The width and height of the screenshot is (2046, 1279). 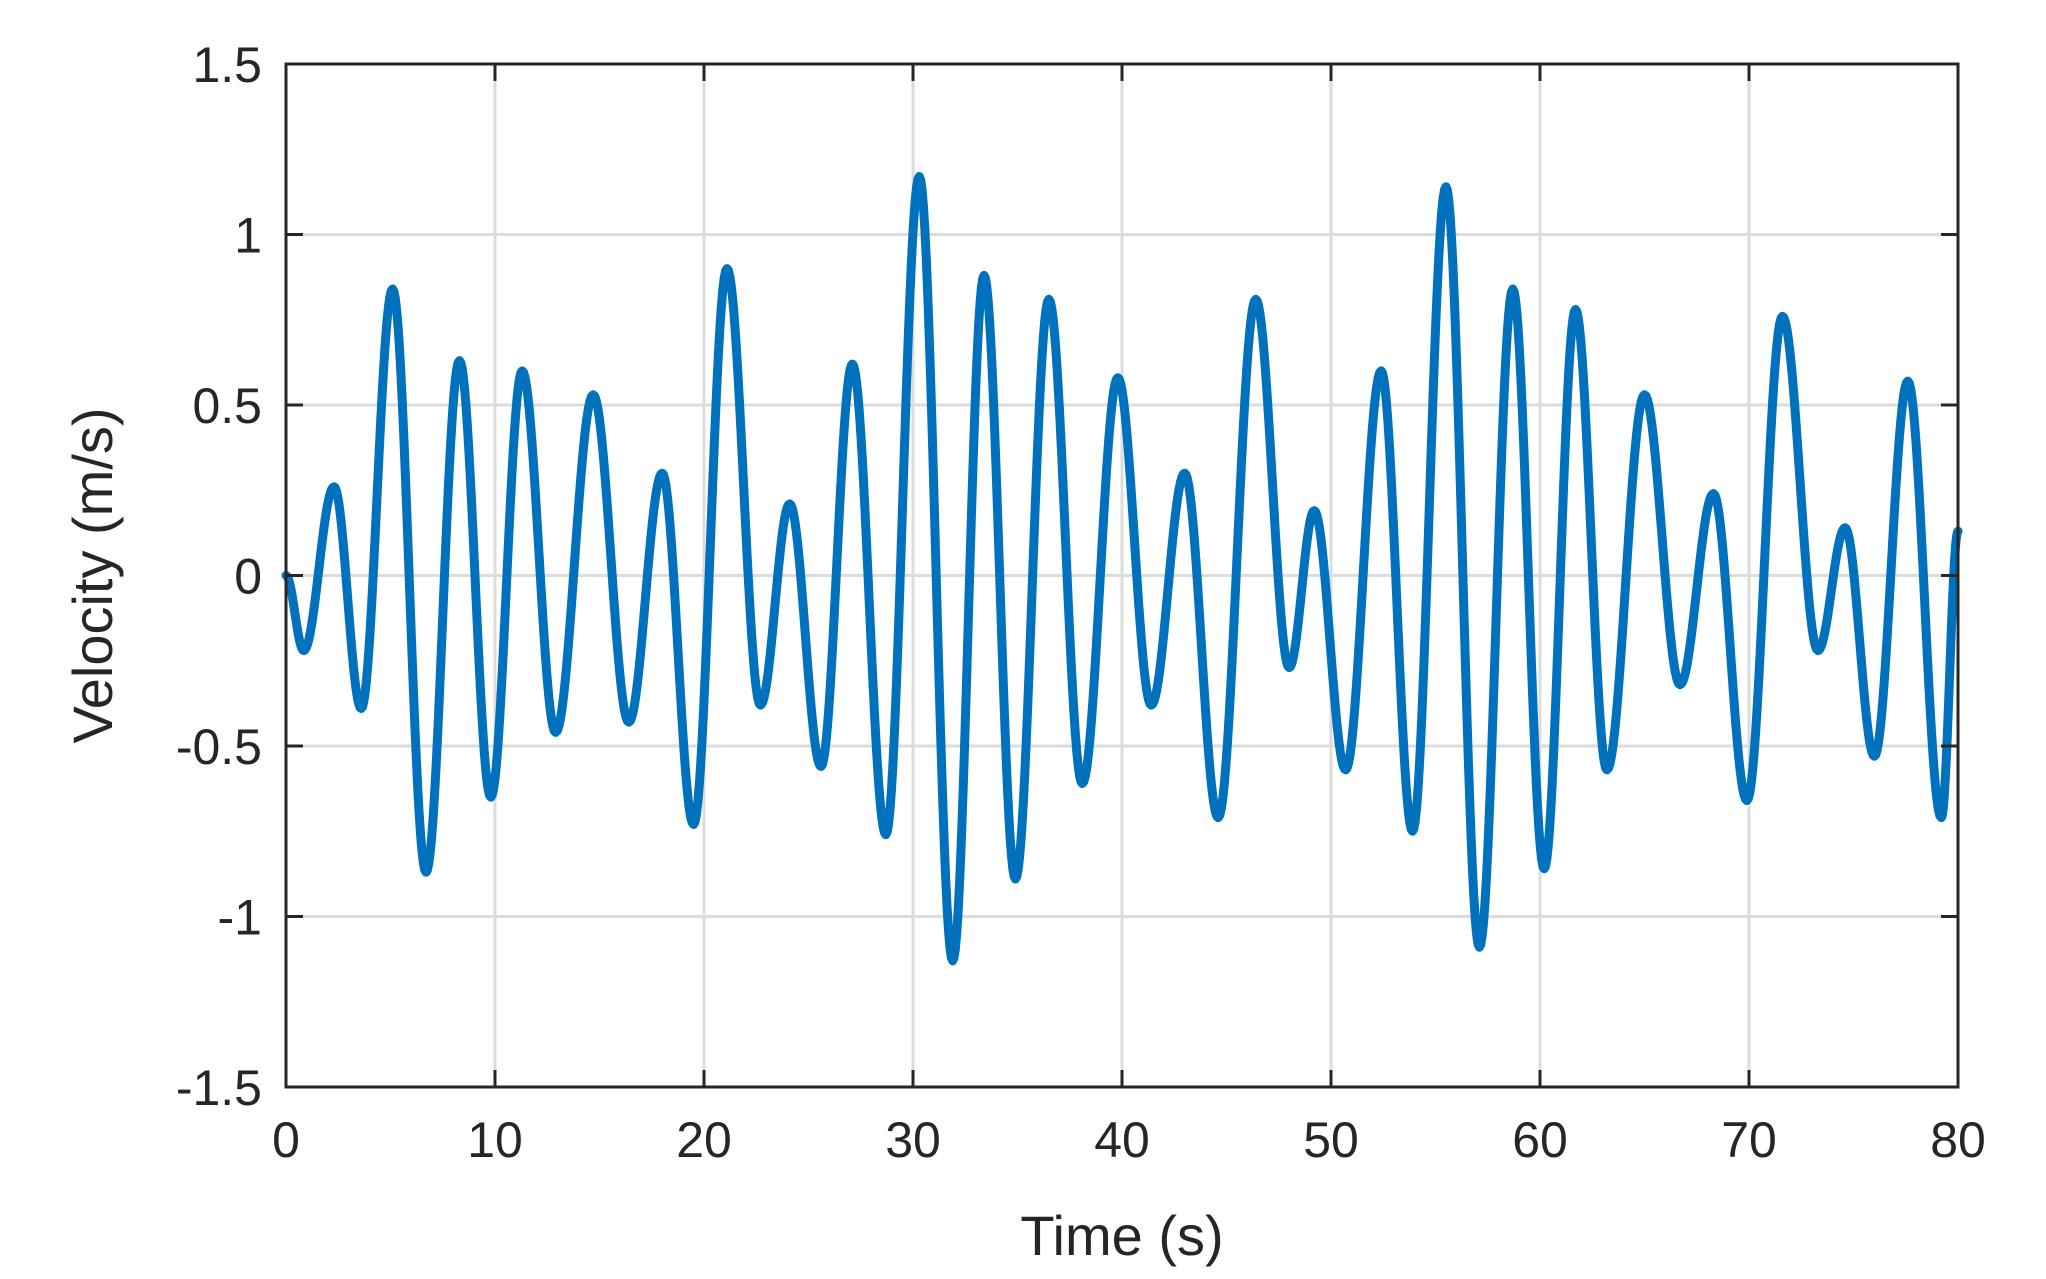 I want to click on y-tick-label: -1, so click(x=240, y=918).